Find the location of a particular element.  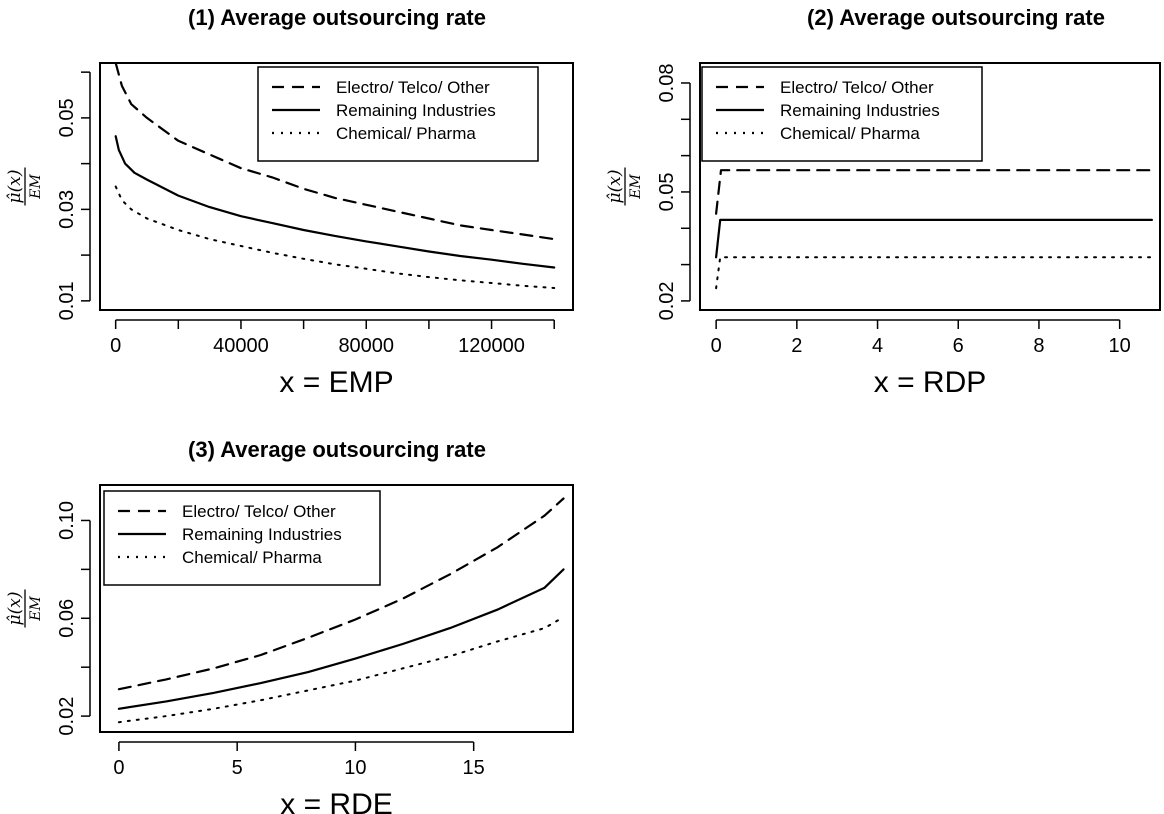

x-tick-label: 5 is located at coordinates (237, 768).